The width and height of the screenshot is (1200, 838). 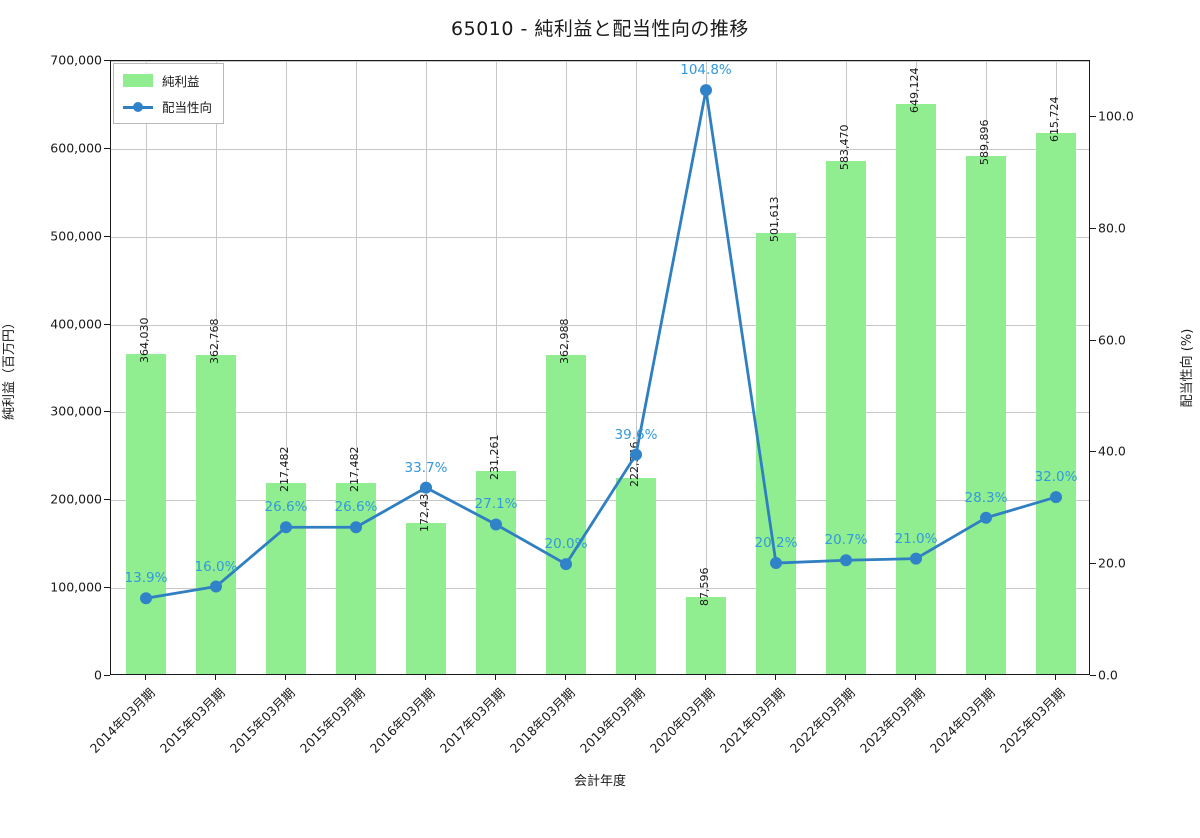 I want to click on line-value-label: 28.3%, so click(x=986, y=497).